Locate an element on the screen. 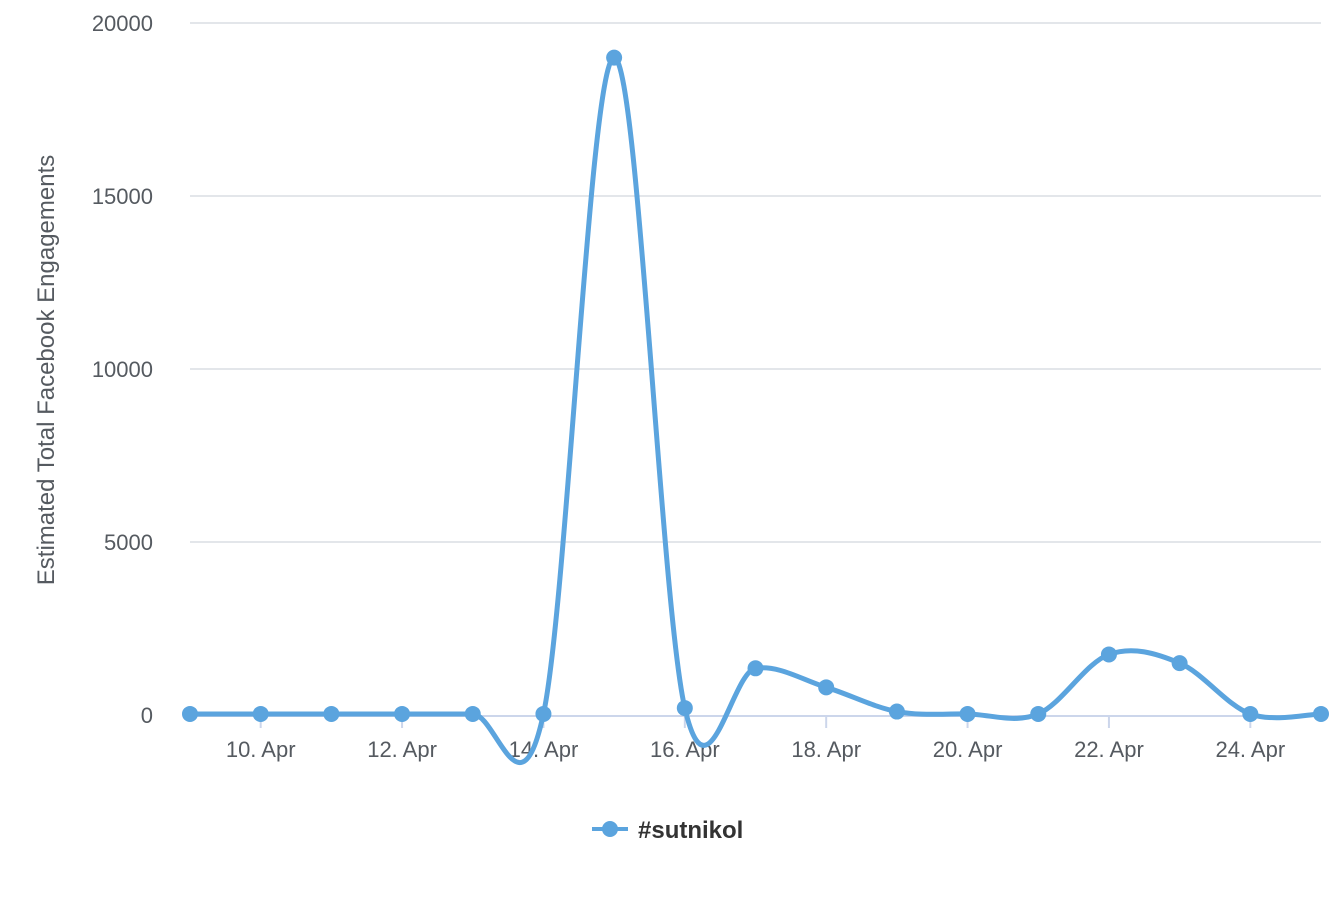 The height and width of the screenshot is (904, 1343). x-tick-label-10: 10. Apr is located at coordinates (261, 749).